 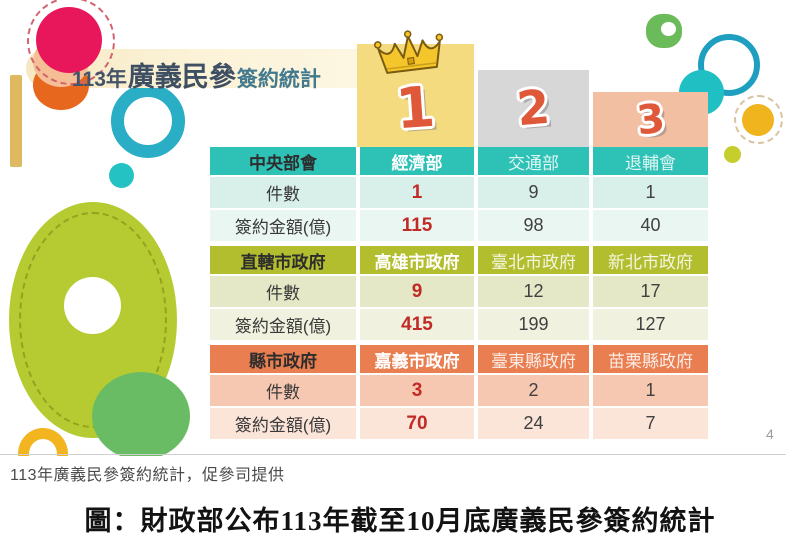 What do you see at coordinates (283, 359) in the screenshot?
I see `section-category: 縣市政府` at bounding box center [283, 359].